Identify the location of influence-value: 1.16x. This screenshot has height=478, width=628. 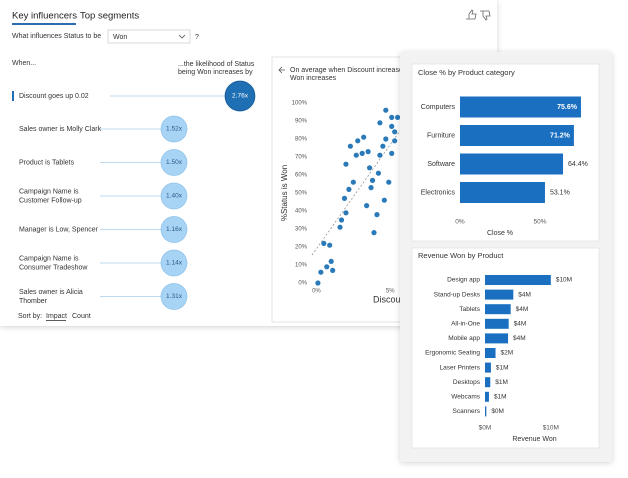
(174, 229).